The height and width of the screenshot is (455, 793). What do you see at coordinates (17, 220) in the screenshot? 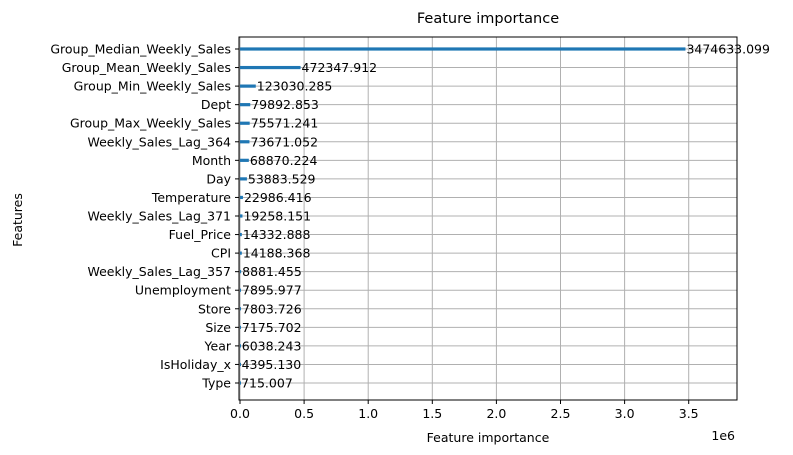
I see `y-axis-label: Features` at bounding box center [17, 220].